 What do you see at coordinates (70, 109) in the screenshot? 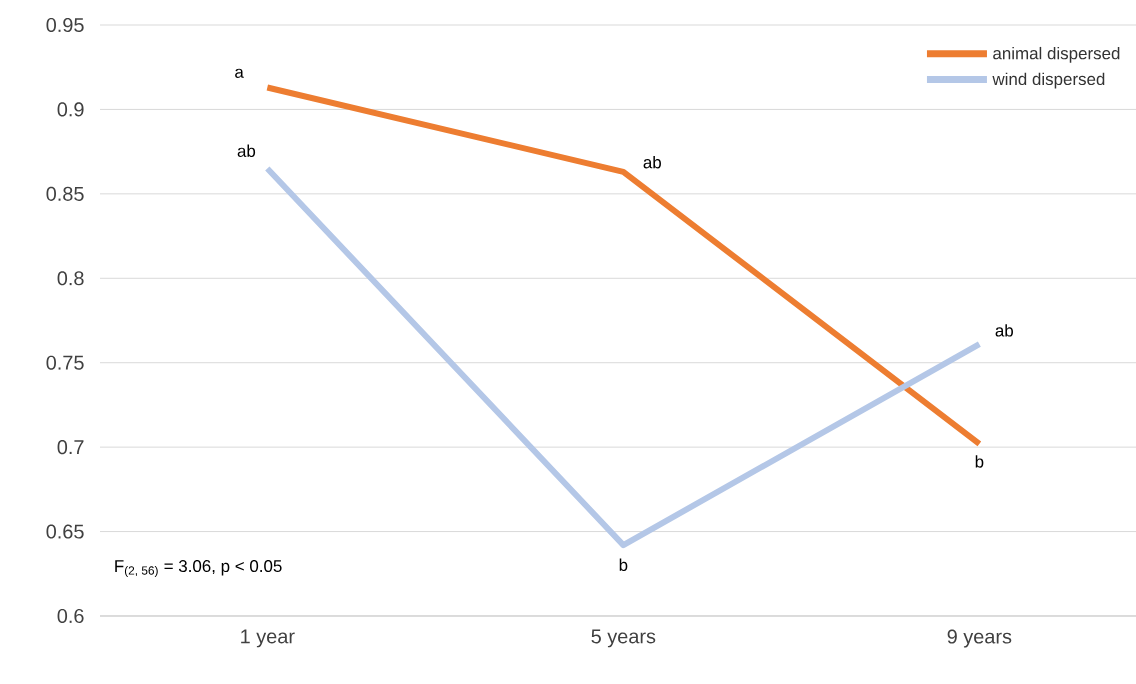
I see `y-tick-label: 0.9` at bounding box center [70, 109].